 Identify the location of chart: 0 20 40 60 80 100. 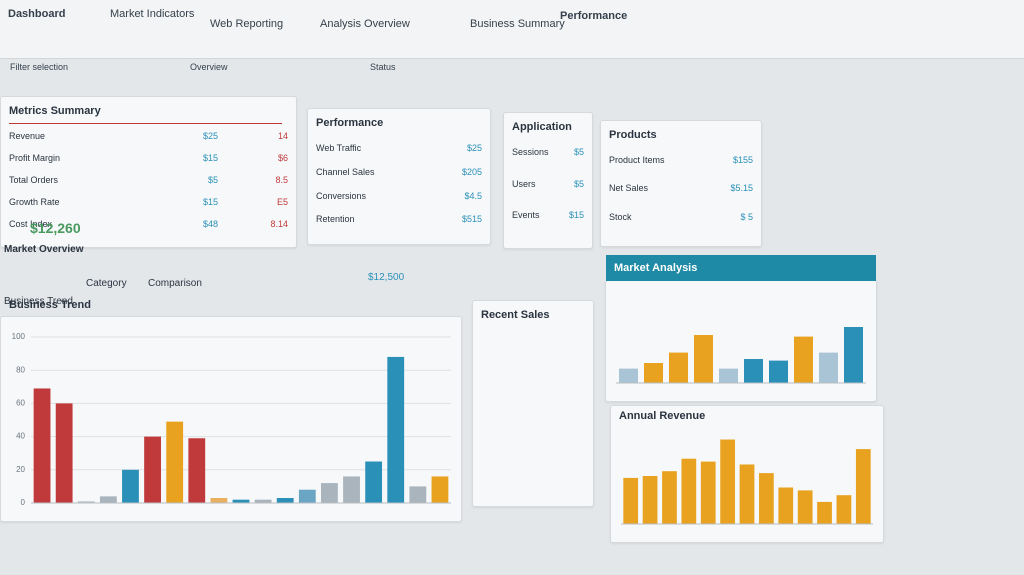
(231, 419).